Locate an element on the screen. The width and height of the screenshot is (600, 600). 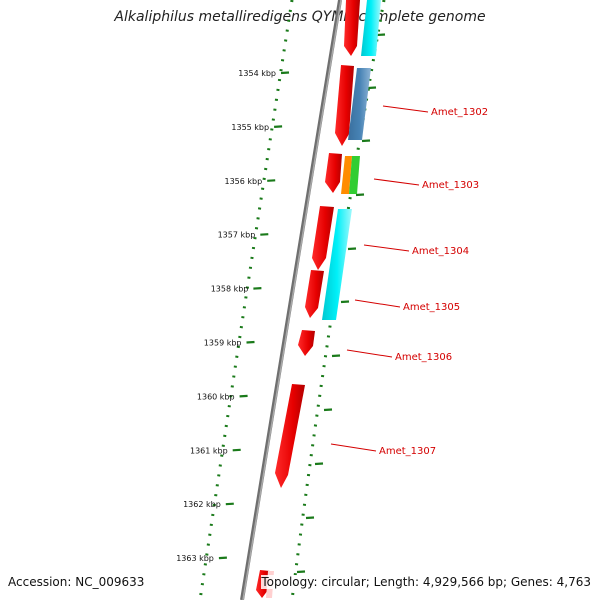
kbp-tick-label: 1360 kbp is located at coordinates (216, 396).